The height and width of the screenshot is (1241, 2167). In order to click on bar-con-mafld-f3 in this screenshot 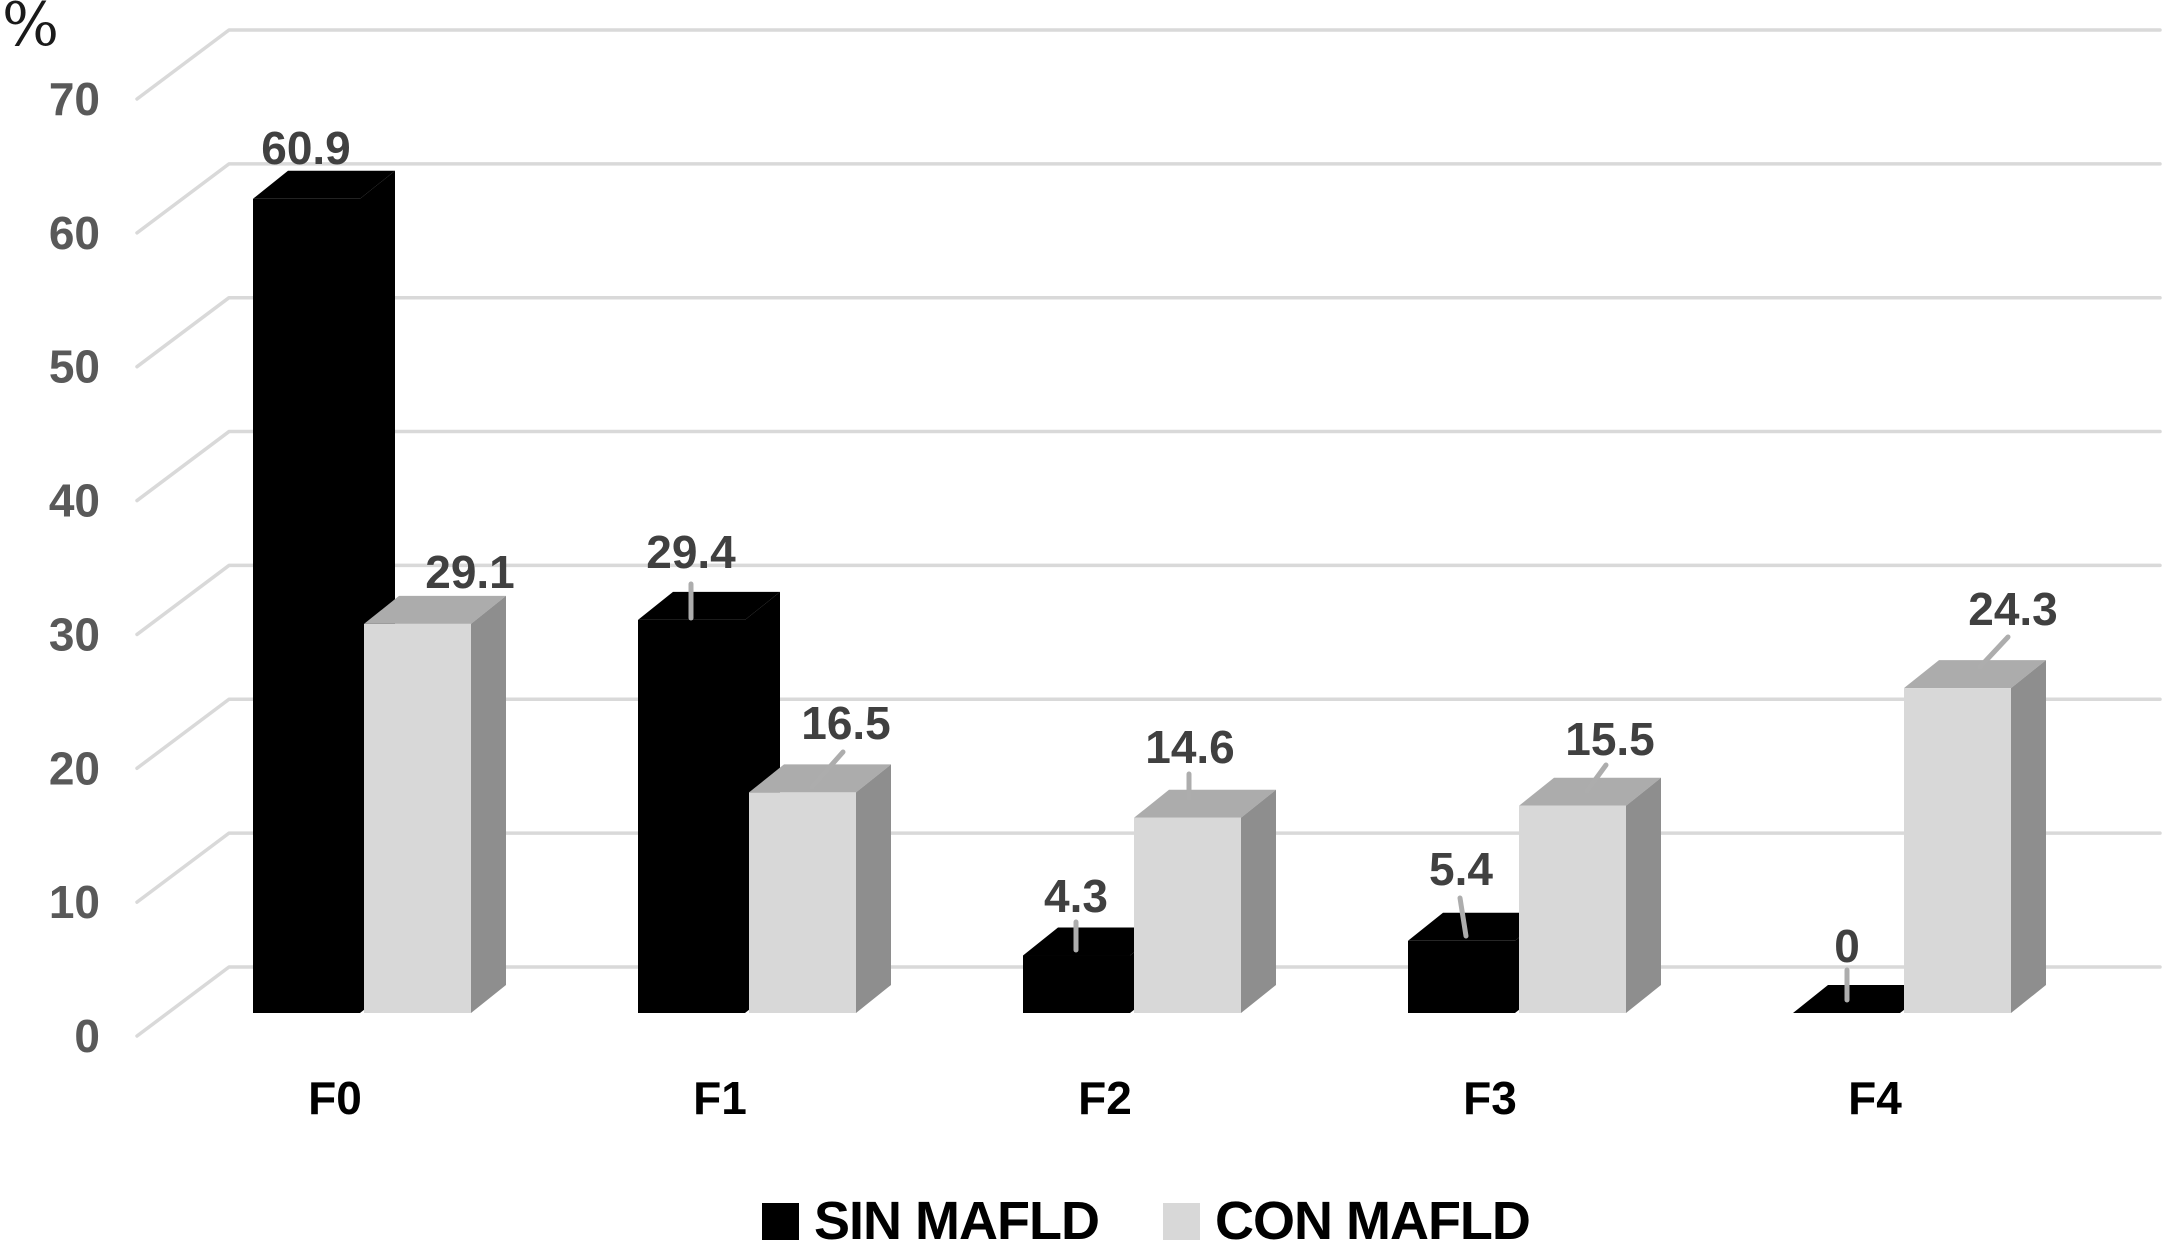, I will do `click(1590, 895)`.